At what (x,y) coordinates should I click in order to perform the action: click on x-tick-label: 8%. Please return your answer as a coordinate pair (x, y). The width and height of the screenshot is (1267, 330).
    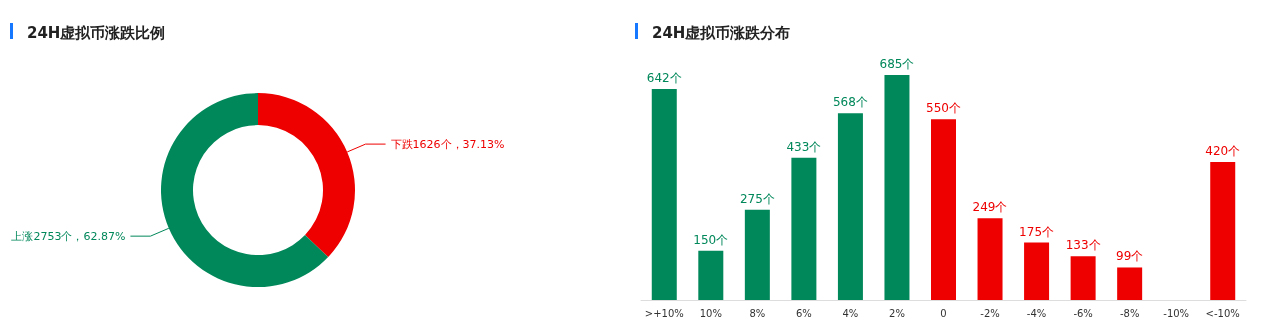
    Looking at the image, I should click on (757, 313).